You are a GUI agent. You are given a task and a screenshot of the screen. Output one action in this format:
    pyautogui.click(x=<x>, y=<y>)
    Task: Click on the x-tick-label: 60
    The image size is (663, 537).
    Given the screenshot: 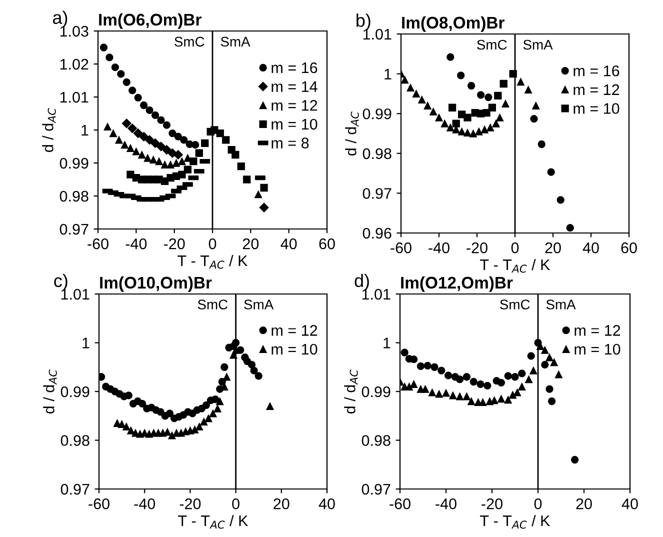 What is the action you would take?
    pyautogui.click(x=327, y=244)
    